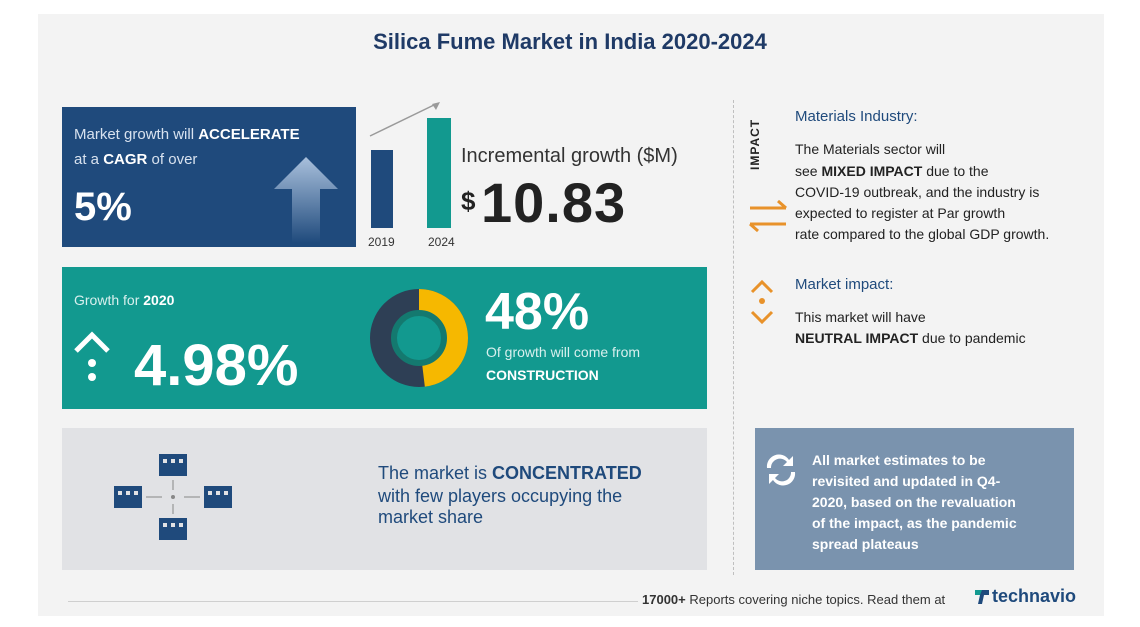 The width and height of the screenshot is (1140, 627). I want to click on mixed-impact-label: MIXED IMPACT, so click(872, 171).